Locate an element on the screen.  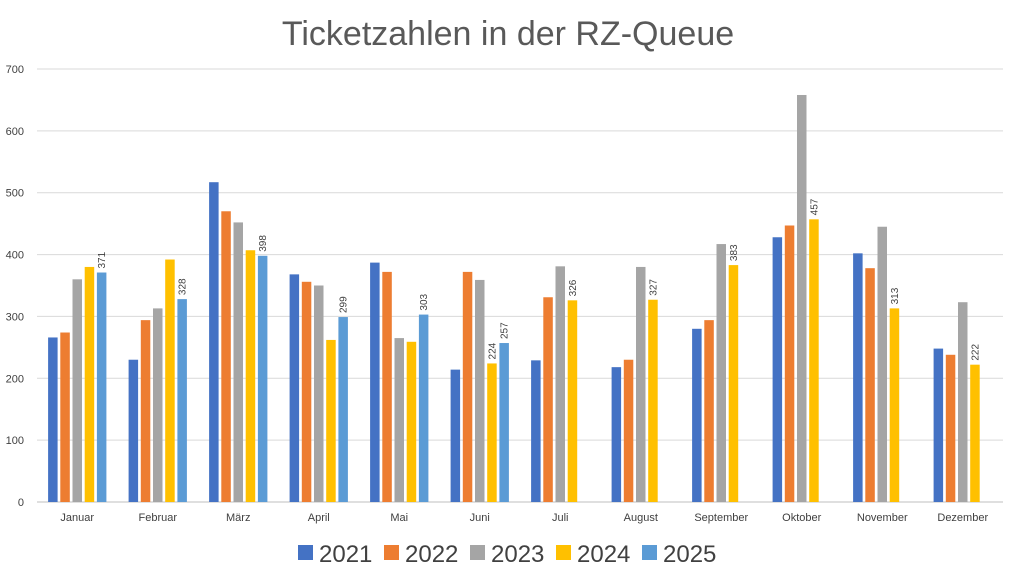
y-tick-label: 200 is located at coordinates (15, 379).